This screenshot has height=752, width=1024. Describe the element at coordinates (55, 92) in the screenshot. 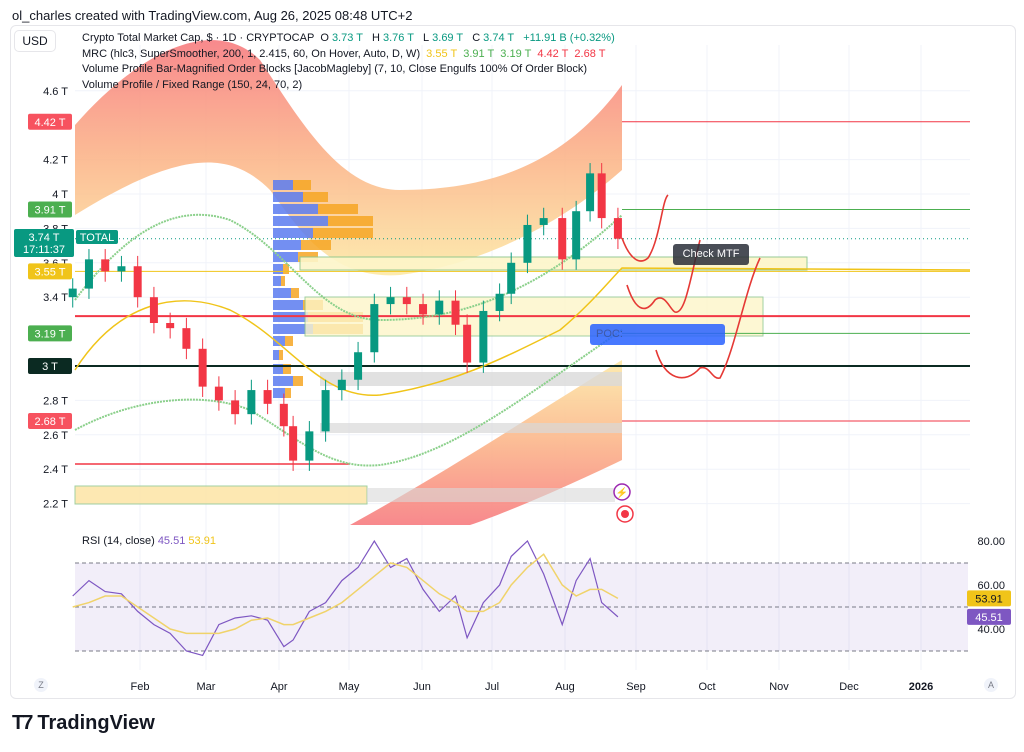

I see `price-tick-label: 4.6 T` at that location.